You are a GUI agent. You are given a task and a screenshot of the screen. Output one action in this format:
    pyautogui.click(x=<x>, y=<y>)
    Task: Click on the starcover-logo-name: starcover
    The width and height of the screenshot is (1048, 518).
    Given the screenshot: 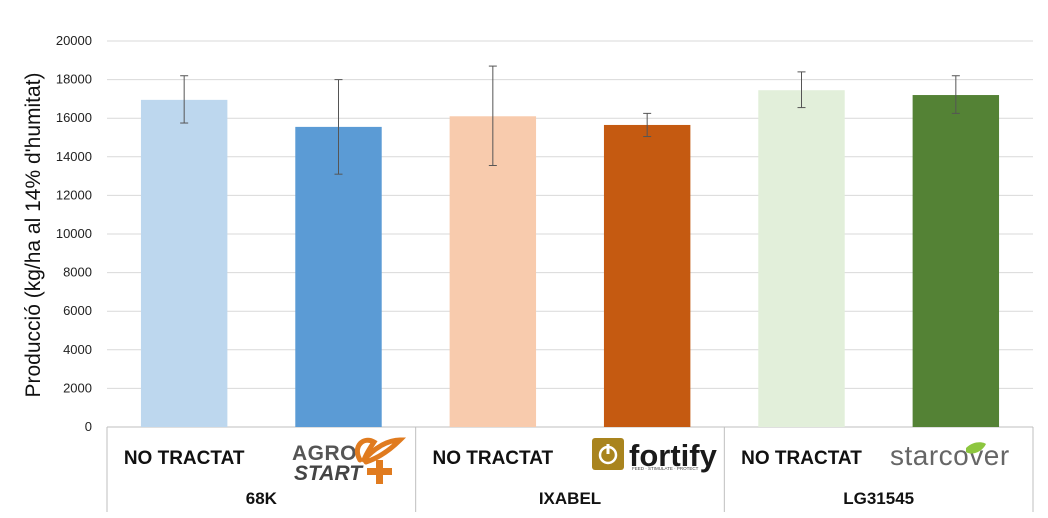 What is the action you would take?
    pyautogui.click(x=950, y=455)
    